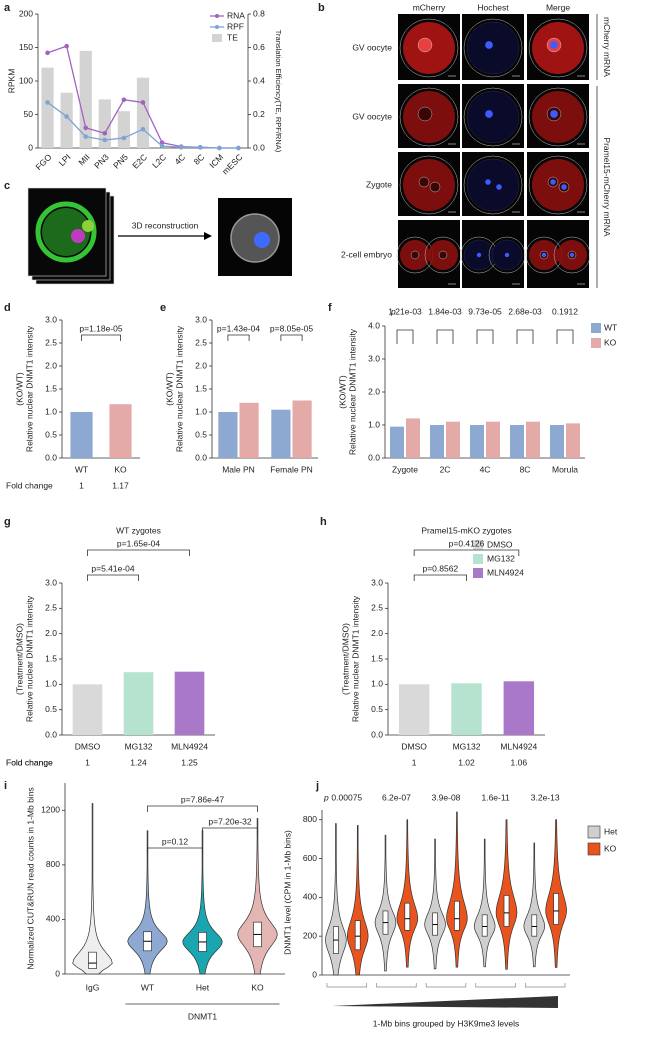  Describe the element at coordinates (163, 308) in the screenshot. I see `panel-letter: e` at that location.